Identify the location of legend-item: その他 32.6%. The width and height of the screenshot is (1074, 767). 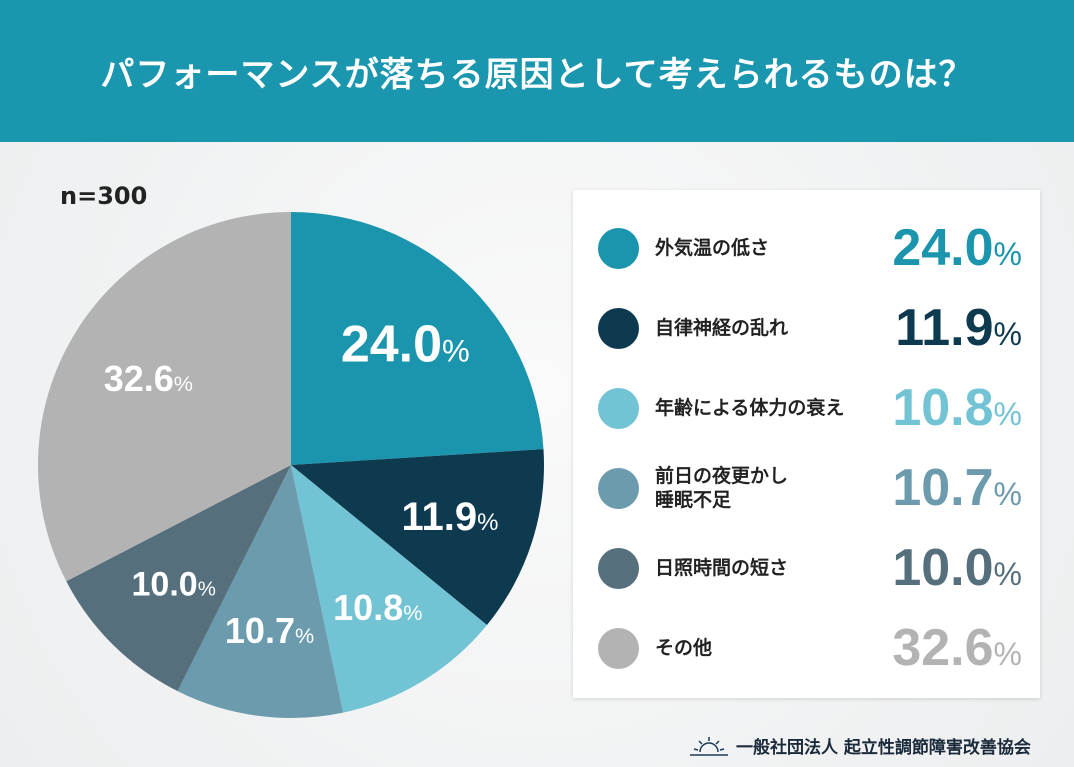
(806, 648).